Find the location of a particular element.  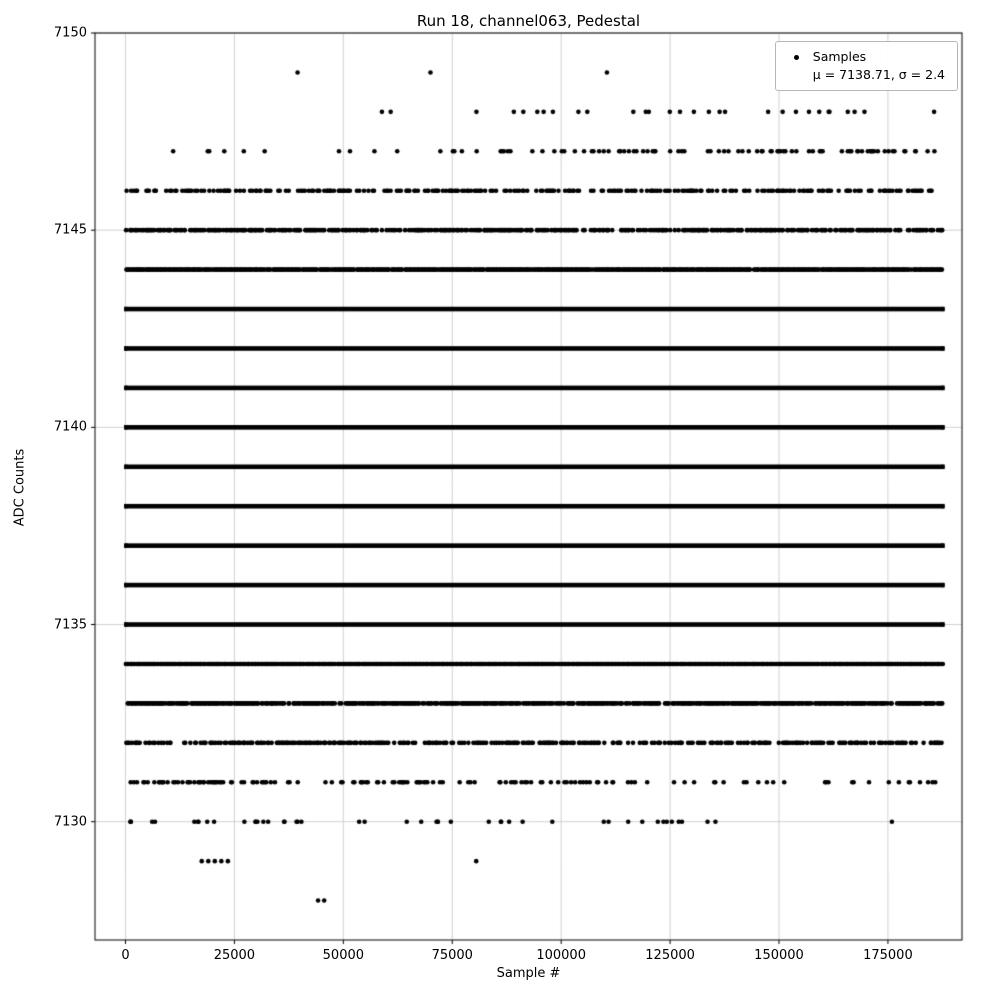

x-tick-label: 125000 is located at coordinates (670, 955).